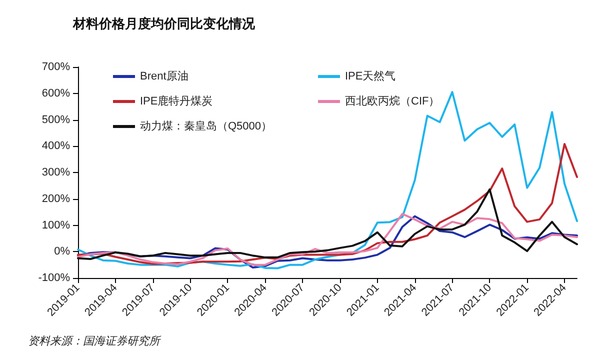 This screenshot has height=357, width=615. Describe the element at coordinates (56, 198) in the screenshot. I see `y-tick-label: 200%` at that location.